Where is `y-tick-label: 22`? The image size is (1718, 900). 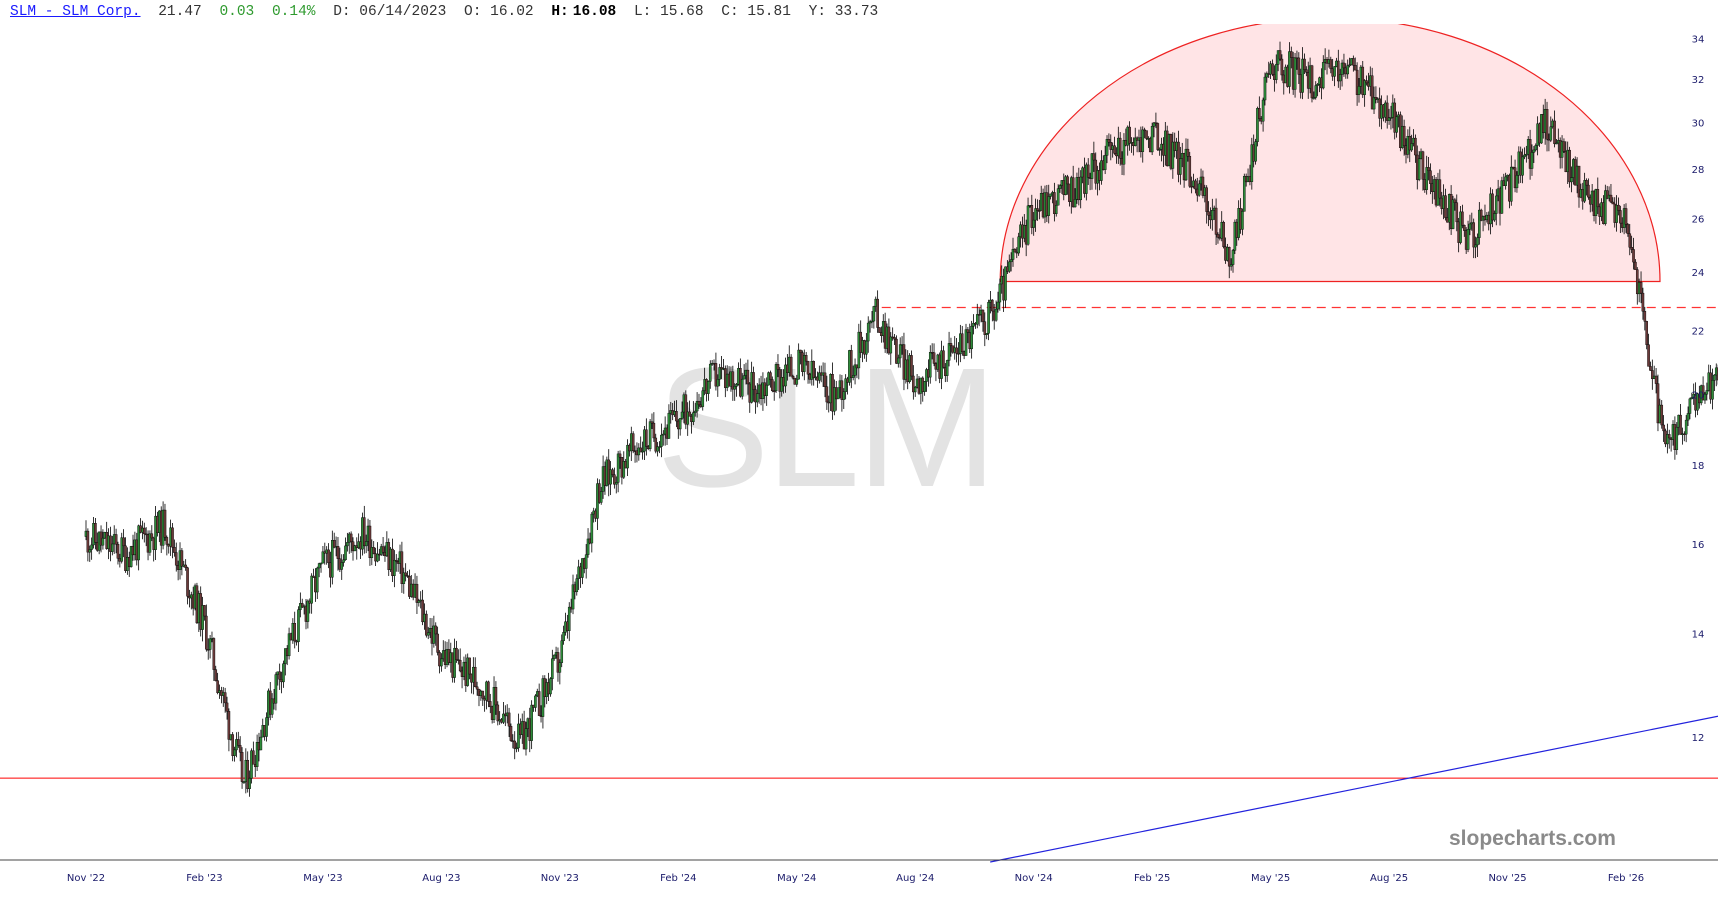
y-tick-label: 22 is located at coordinates (1698, 331).